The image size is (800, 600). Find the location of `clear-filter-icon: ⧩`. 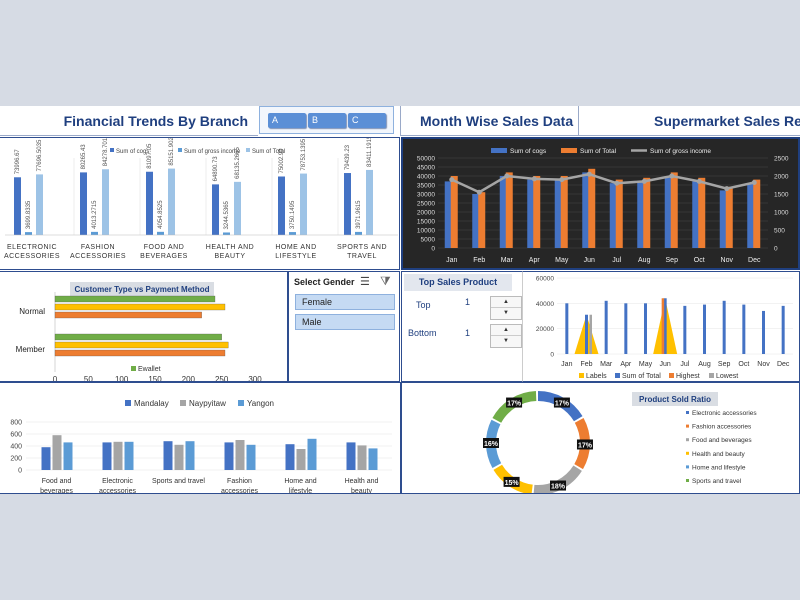

clear-filter-icon: ⧩ is located at coordinates (385, 281).